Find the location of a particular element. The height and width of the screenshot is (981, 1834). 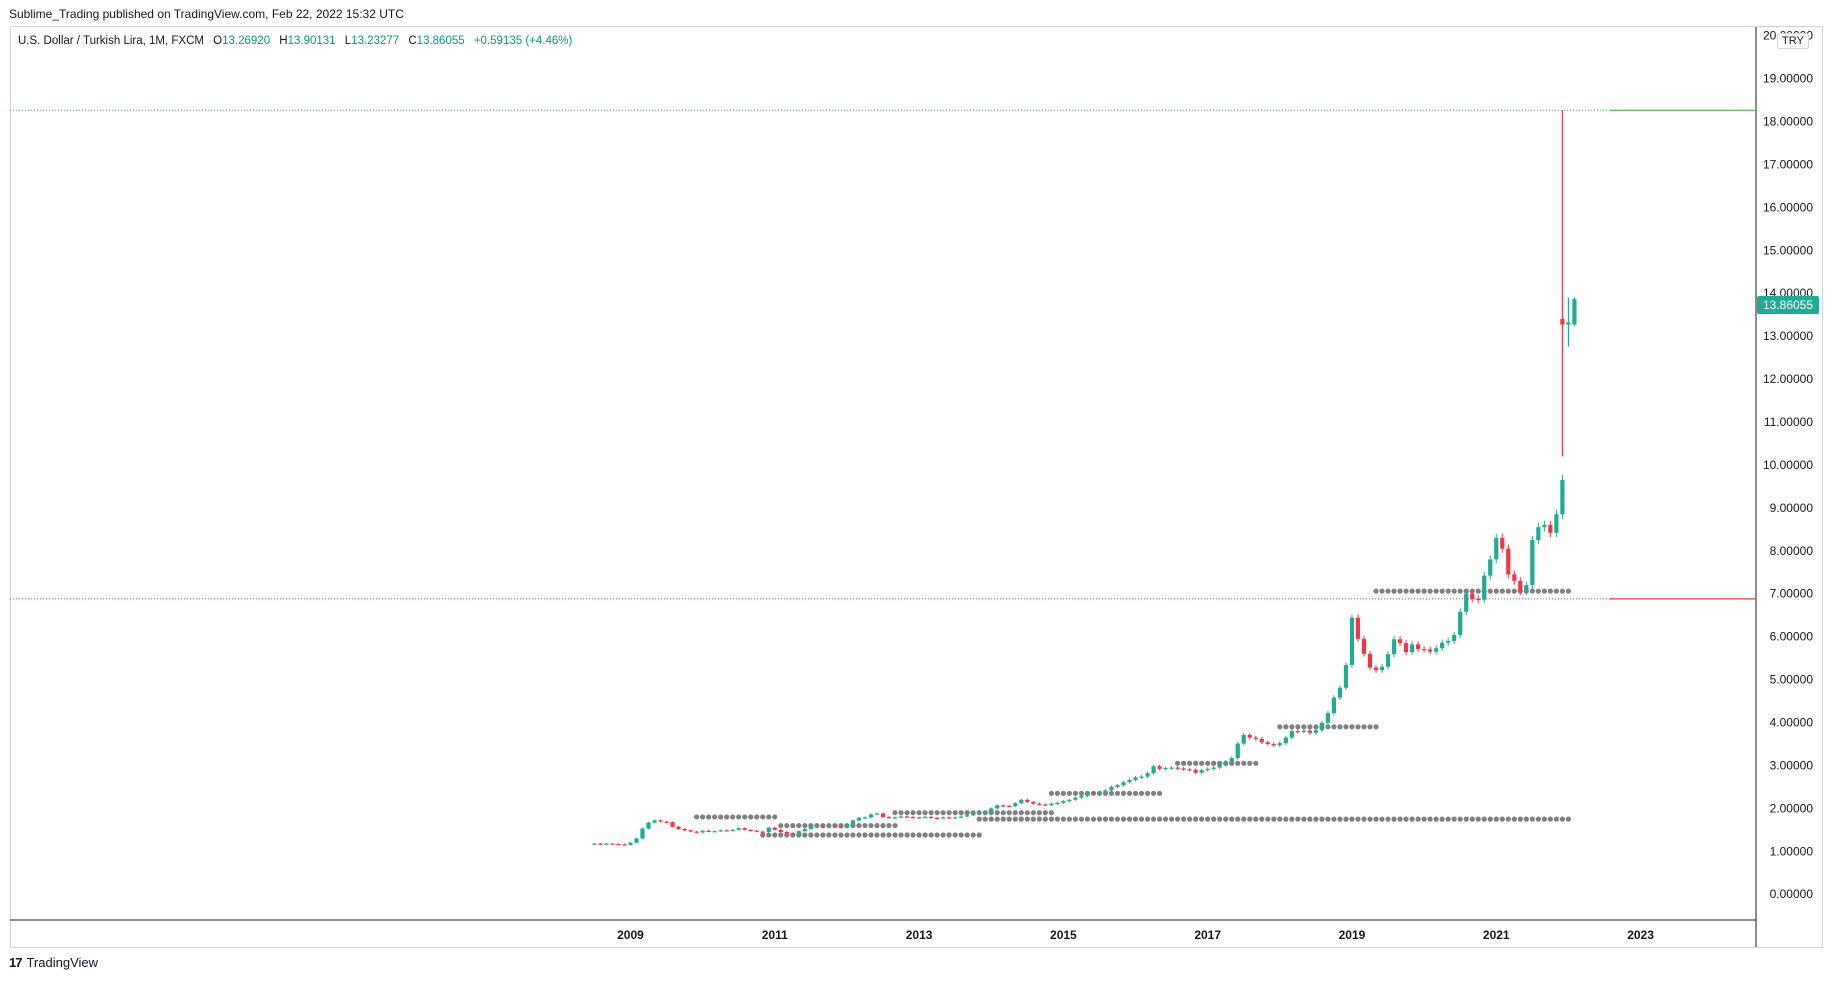

currency-badge: TRY is located at coordinates (1793, 41).